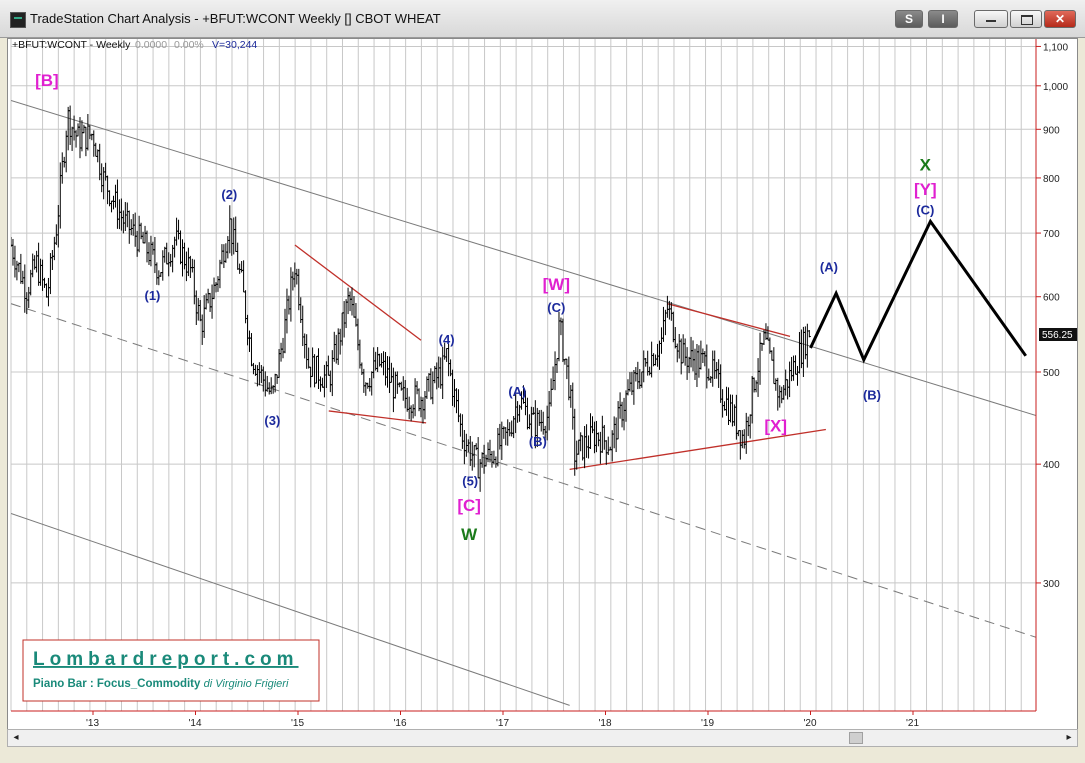 The image size is (1085, 763). Describe the element at coordinates (297, 723) in the screenshot. I see `x-tick-label: '15` at that location.